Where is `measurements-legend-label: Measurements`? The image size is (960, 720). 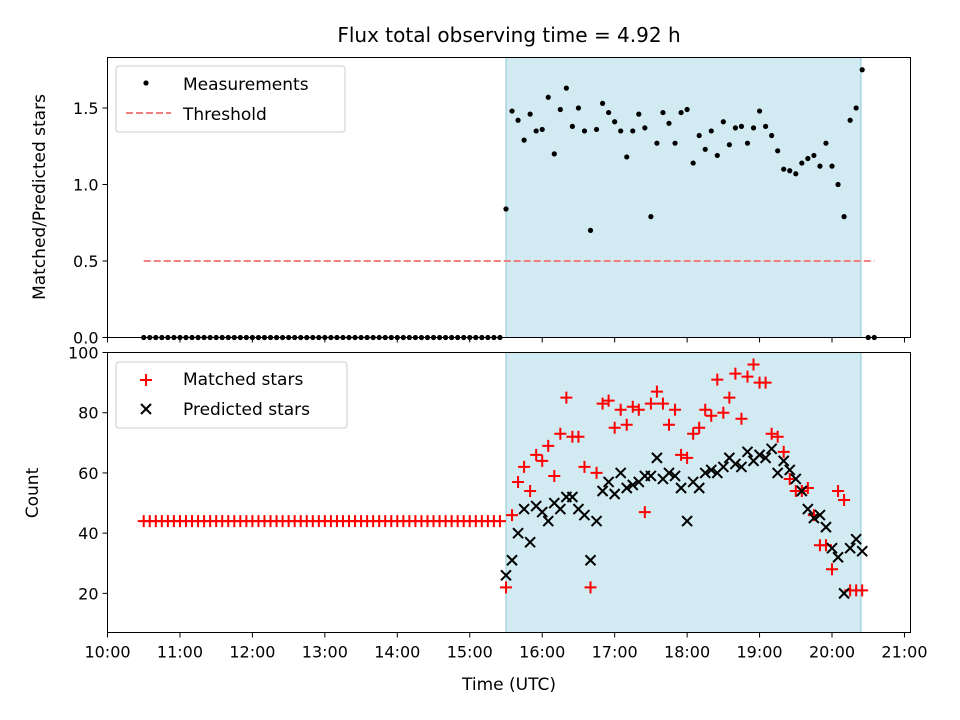
measurements-legend-label: Measurements is located at coordinates (246, 85).